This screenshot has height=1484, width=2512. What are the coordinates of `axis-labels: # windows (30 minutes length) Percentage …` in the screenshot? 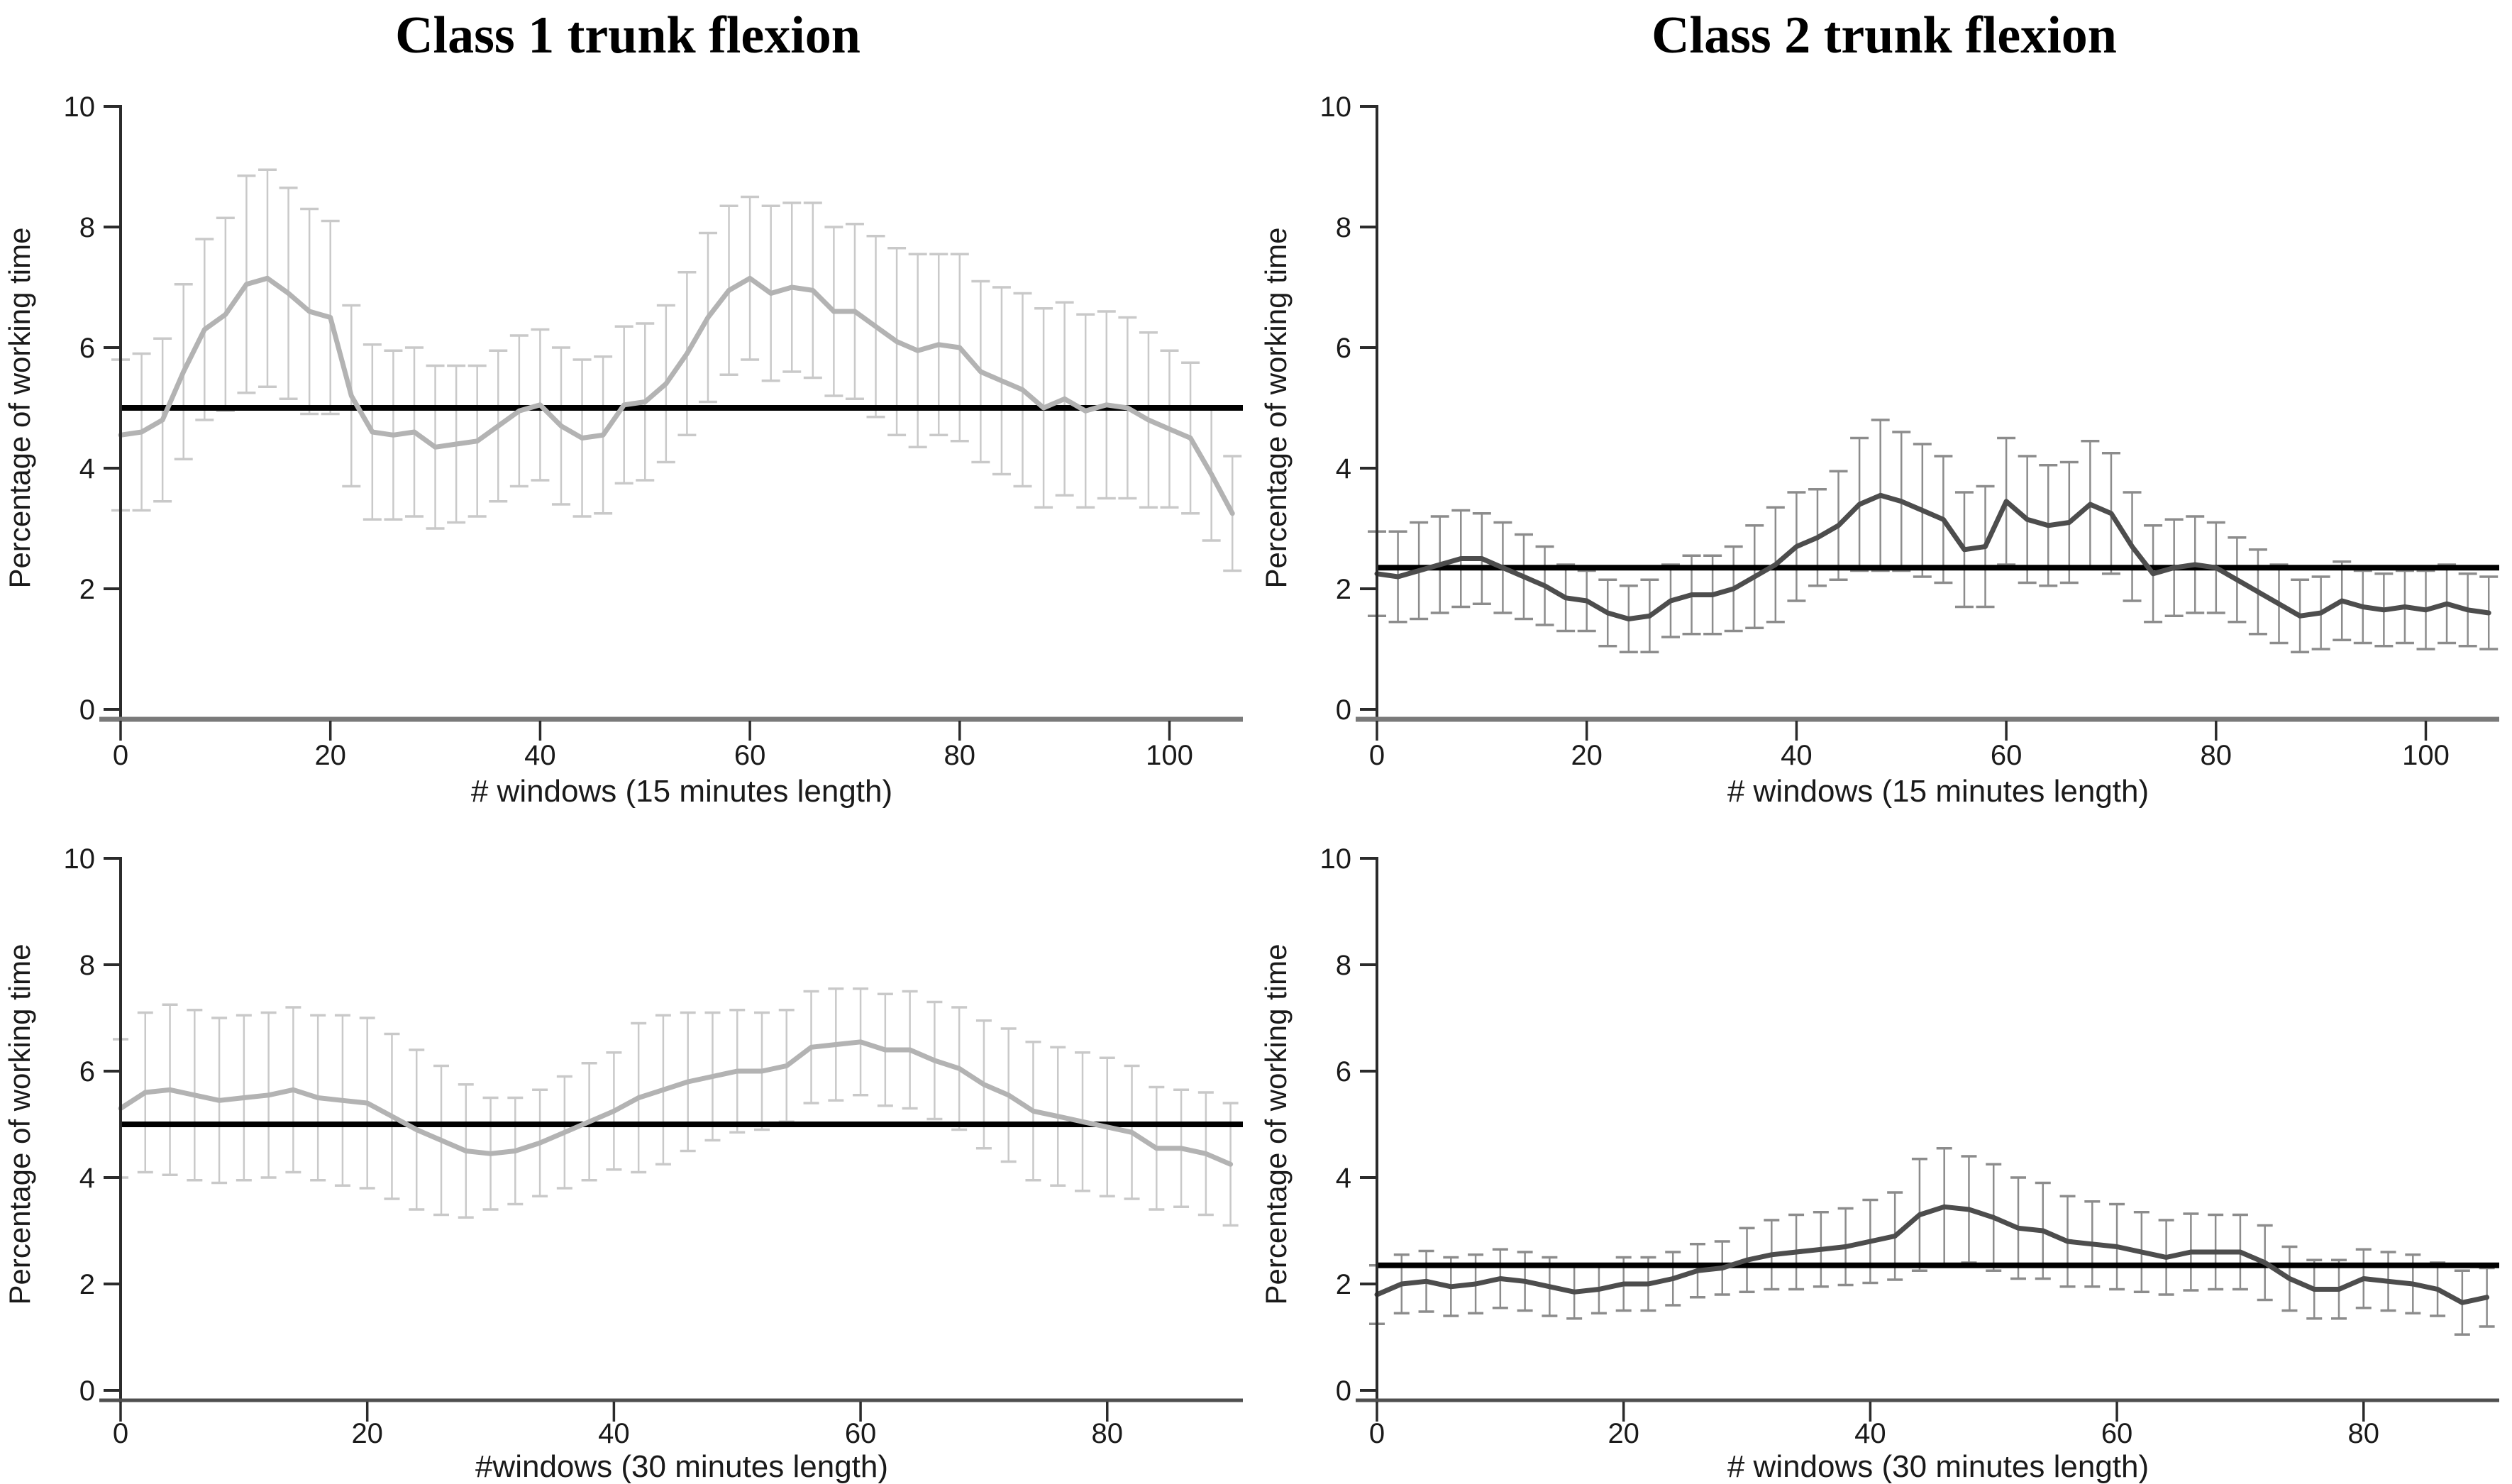 It's located at (1704, 1214).